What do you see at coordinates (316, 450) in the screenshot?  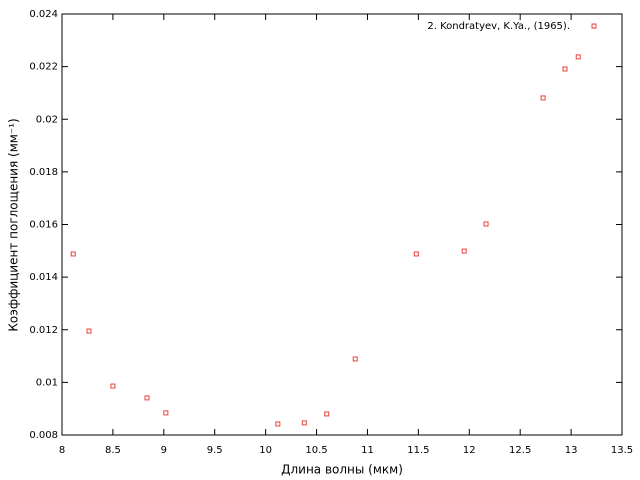 I see `x-tick-label: 10.5` at bounding box center [316, 450].